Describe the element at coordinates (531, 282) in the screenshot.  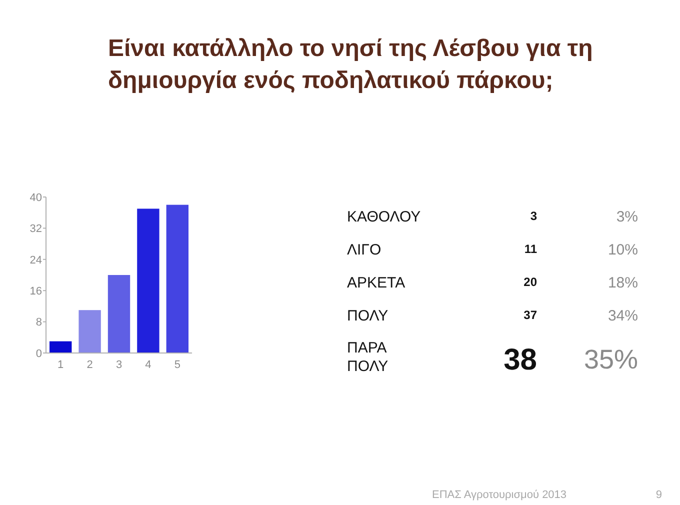
I see `data-label: 20` at that location.